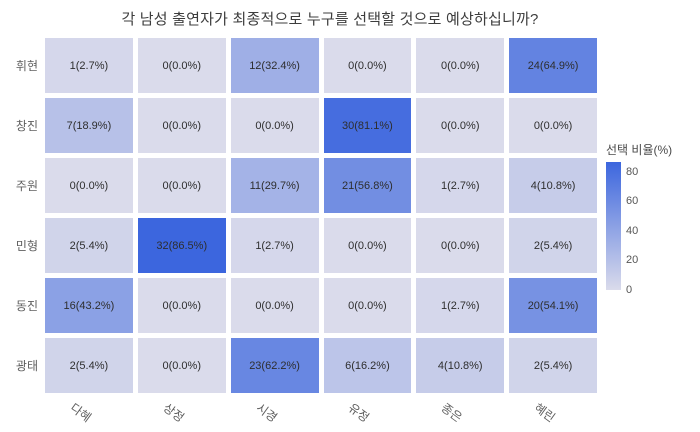 The image size is (700, 432). Describe the element at coordinates (89, 125) in the screenshot. I see `heatmap-cell: 7(18.9%)` at that location.